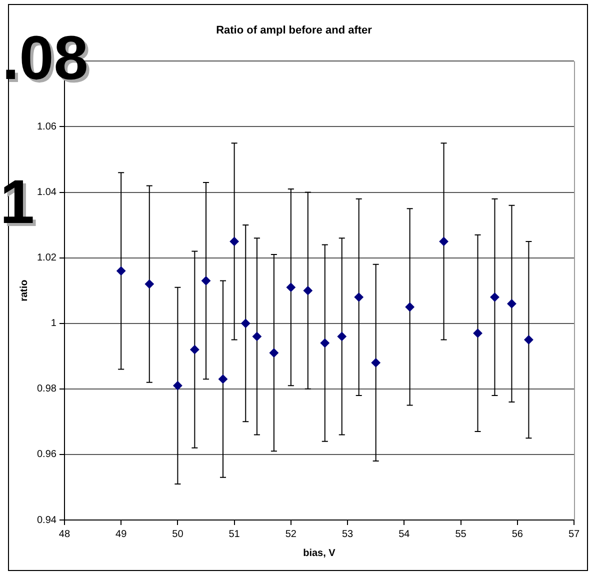 The image size is (596, 575). Describe the element at coordinates (46, 520) in the screenshot. I see `y-tick-label: 0.94` at that location.